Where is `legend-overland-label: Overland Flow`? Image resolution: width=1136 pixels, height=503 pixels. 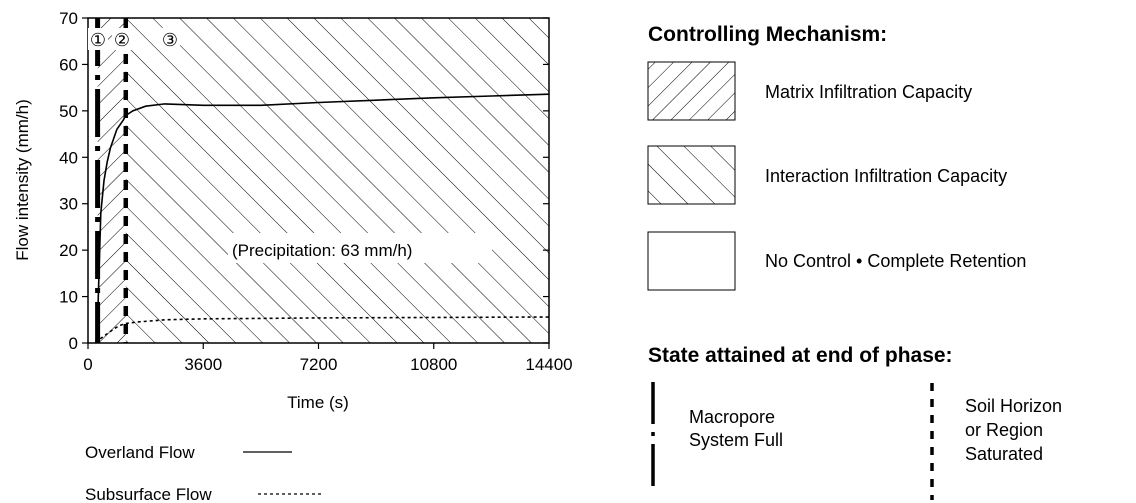 legend-overland-label: Overland Flow is located at coordinates (140, 452).